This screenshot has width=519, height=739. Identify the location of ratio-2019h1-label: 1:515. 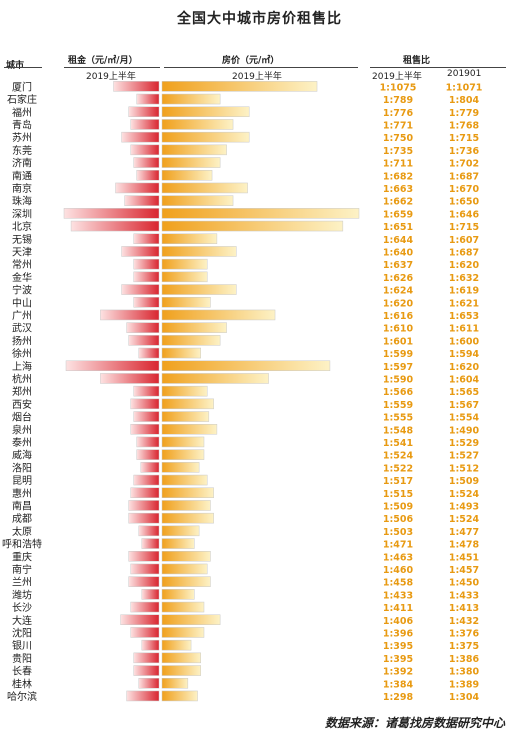
(398, 494).